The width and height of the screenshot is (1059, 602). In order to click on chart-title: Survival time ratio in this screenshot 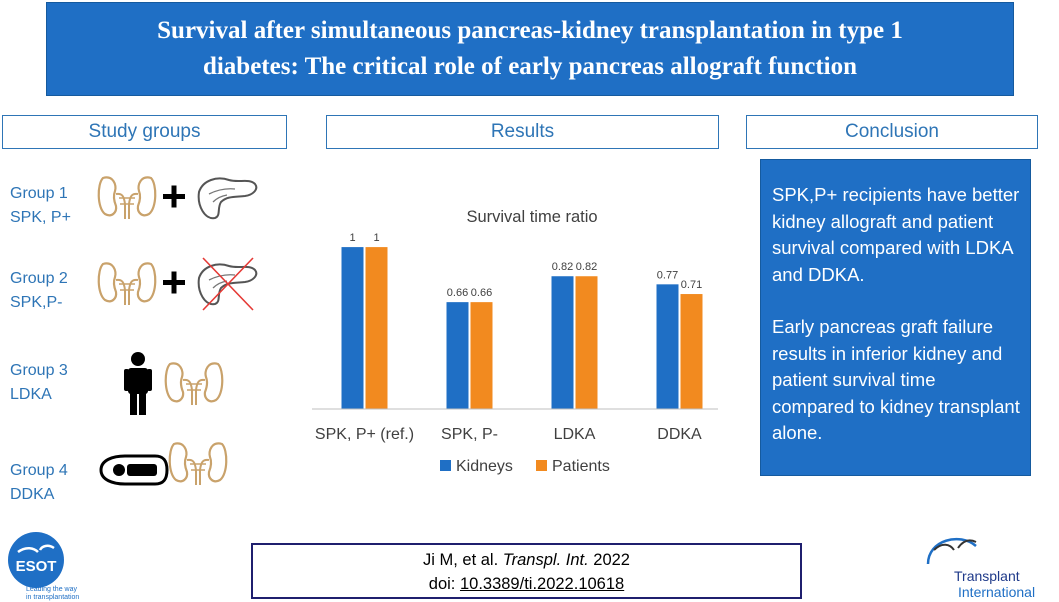, I will do `click(531, 217)`.